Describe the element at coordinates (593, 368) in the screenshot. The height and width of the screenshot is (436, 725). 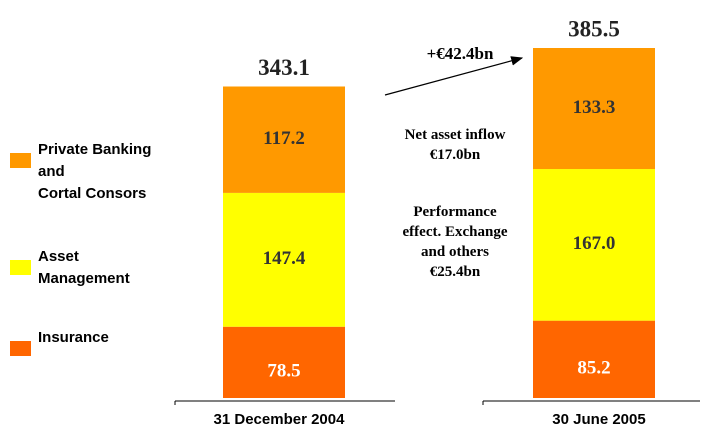
I see `value-label: 85.2` at that location.